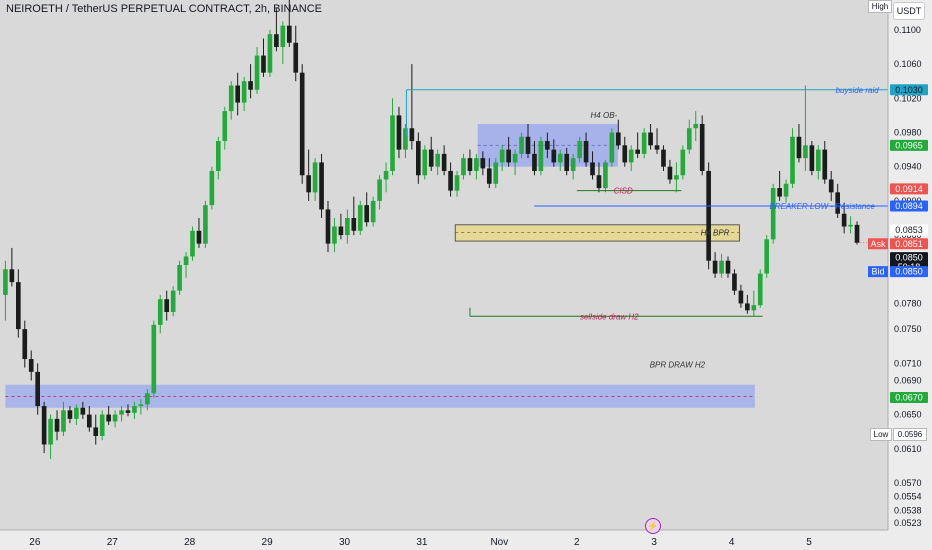  What do you see at coordinates (908, 98) in the screenshot?
I see `price-tick-label: 0.1020` at bounding box center [908, 98].